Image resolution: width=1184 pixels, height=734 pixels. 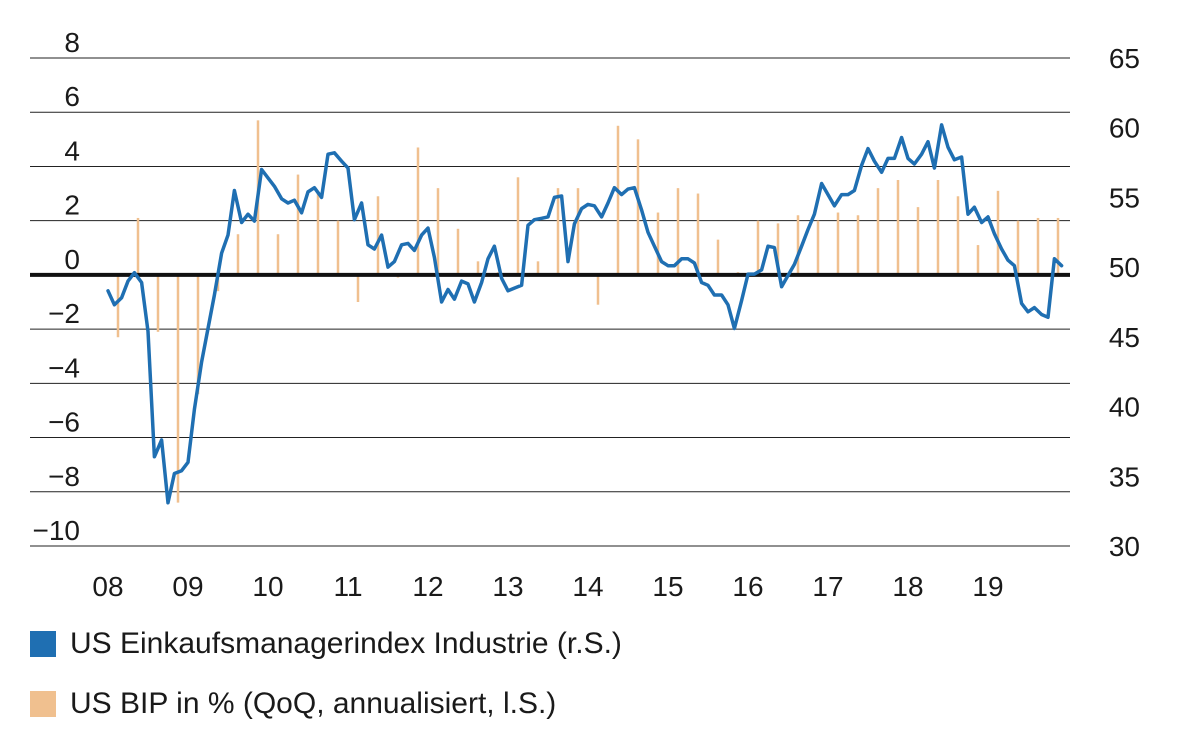 What do you see at coordinates (57, 530) in the screenshot?
I see `left-tick-label: −10` at bounding box center [57, 530].